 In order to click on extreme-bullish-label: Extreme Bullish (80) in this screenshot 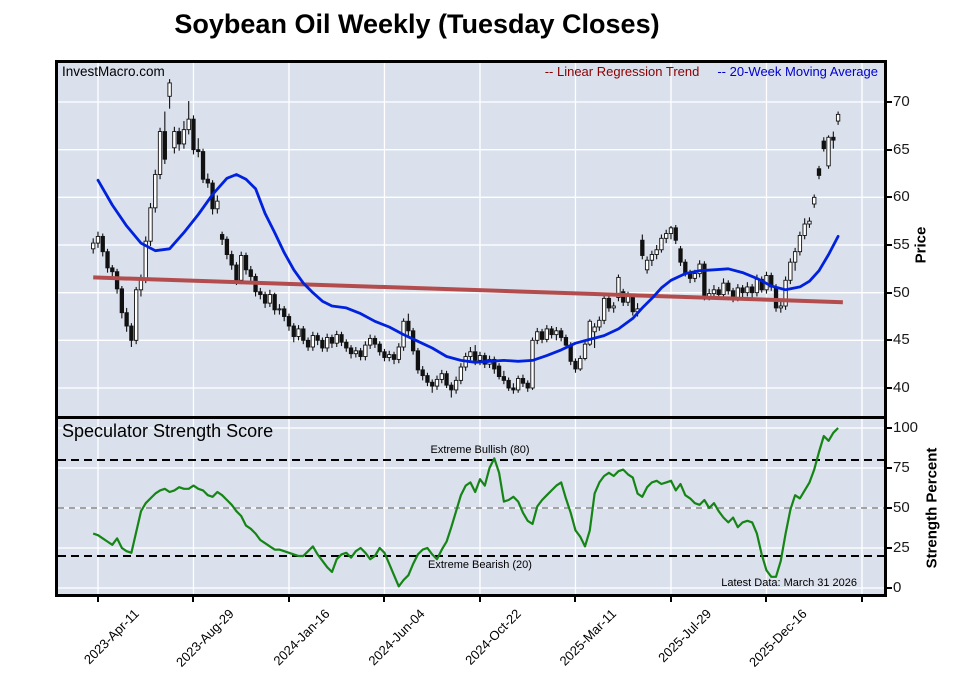, I will do `click(480, 450)`.